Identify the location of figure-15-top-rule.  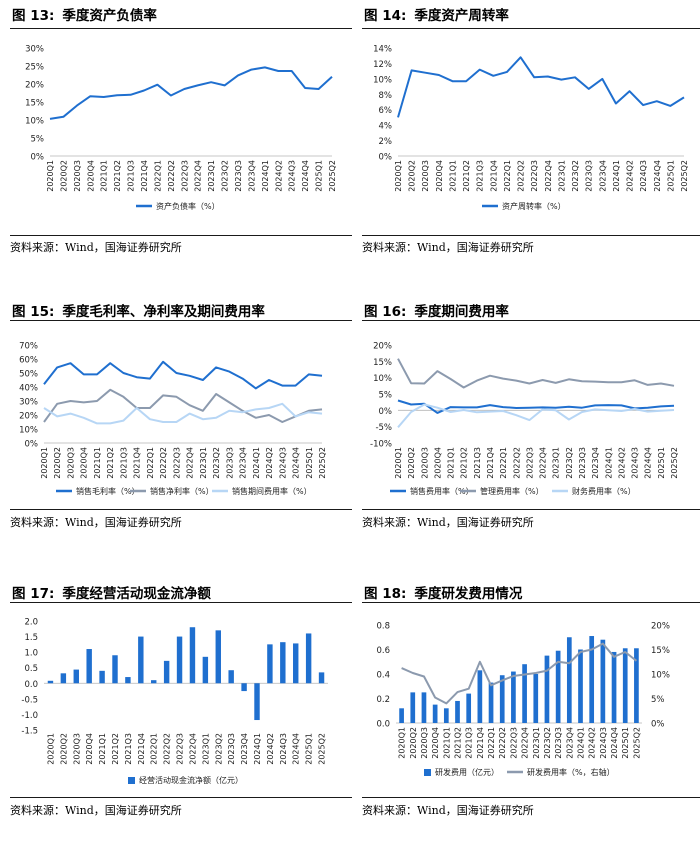
(181, 320).